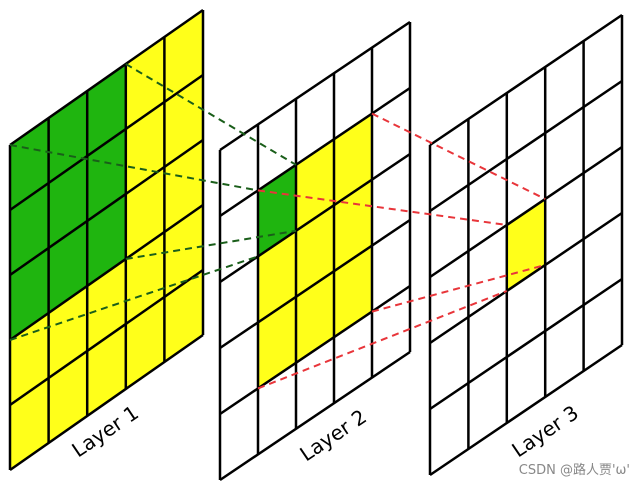  Describe the element at coordinates (332, 435) in the screenshot. I see `layer-label: Layer 2` at that location.